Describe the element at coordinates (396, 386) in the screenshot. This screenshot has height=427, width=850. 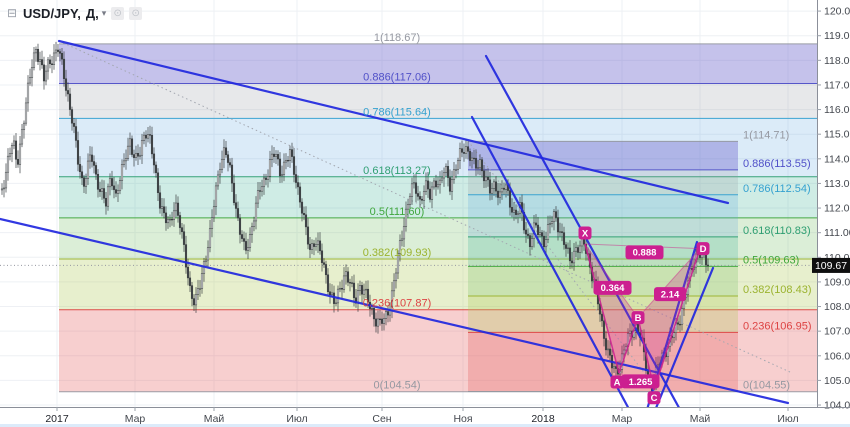
I see `fib-level-label: 0(104.54)` at that location.